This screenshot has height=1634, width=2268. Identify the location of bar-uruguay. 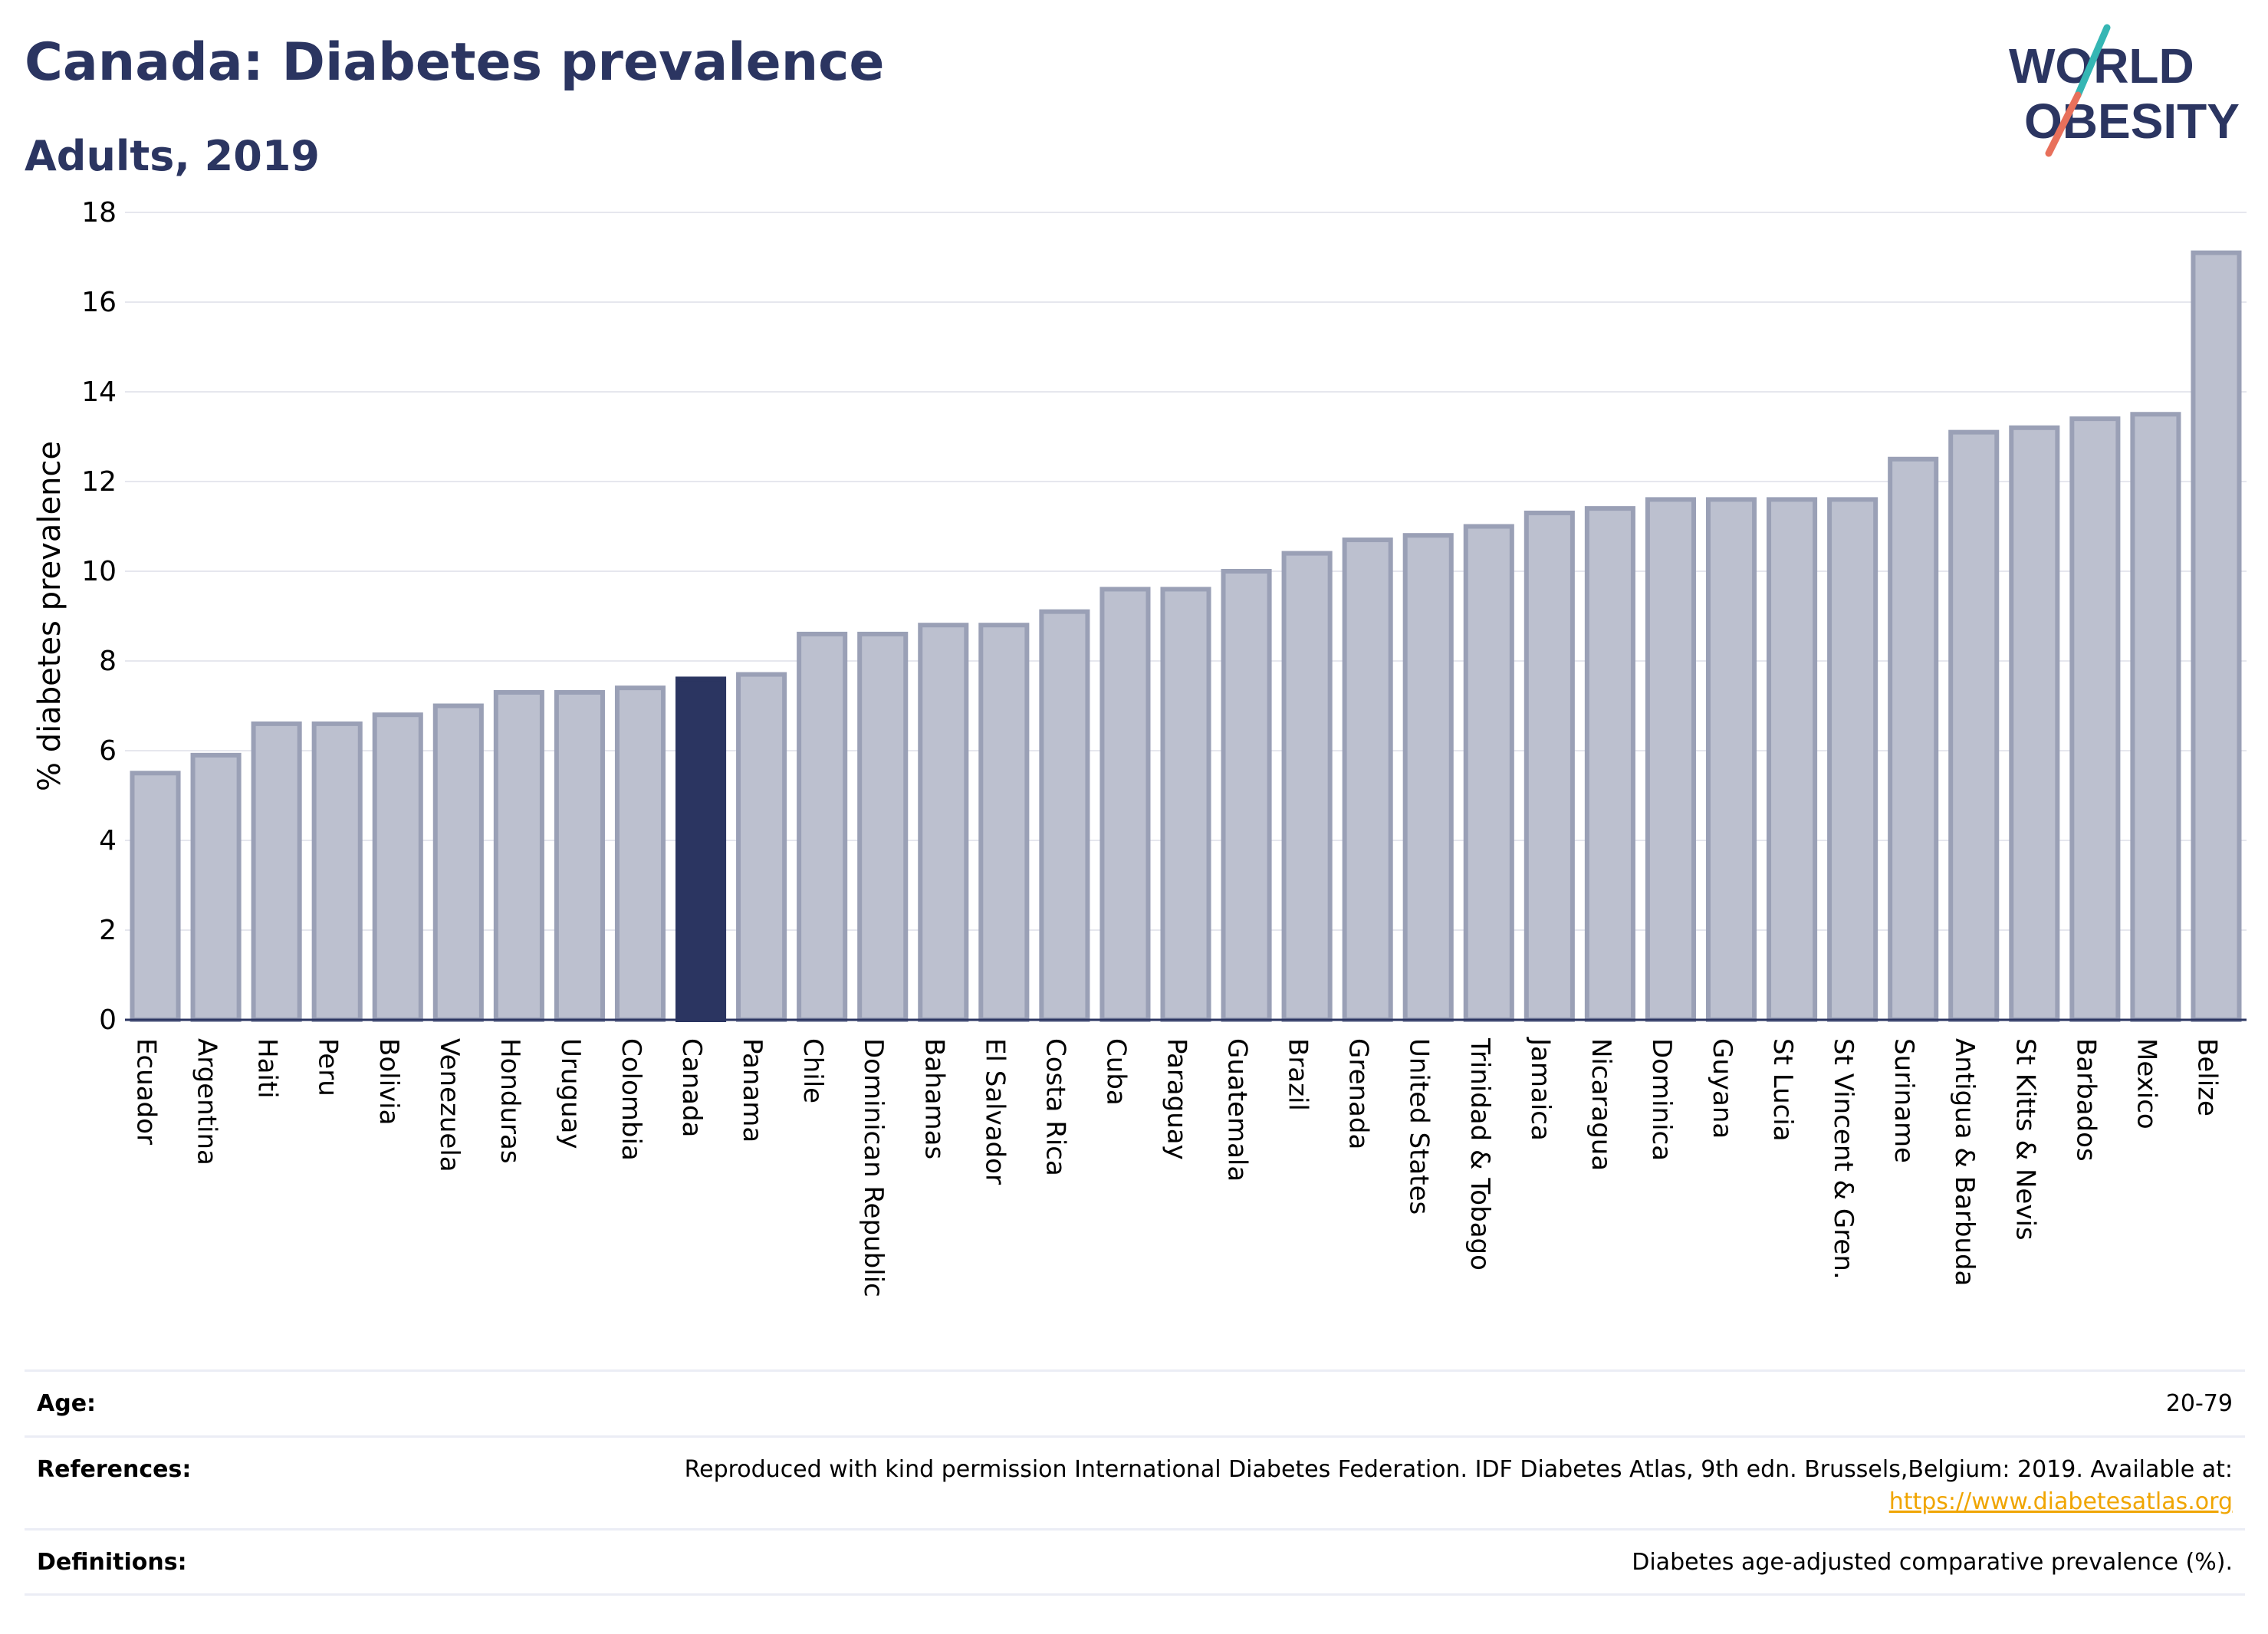
(579, 856).